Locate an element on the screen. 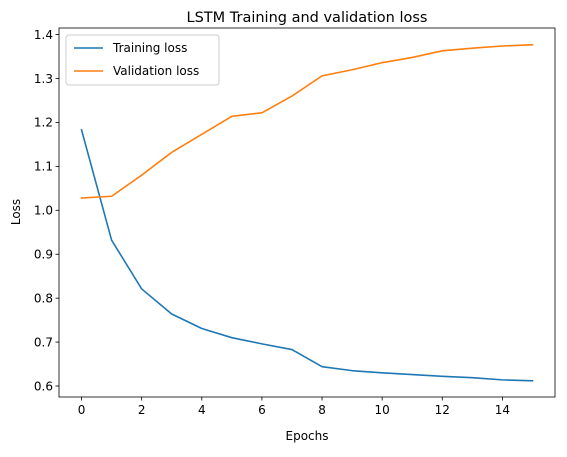  y-tick-label: 1.0 is located at coordinates (43, 211).